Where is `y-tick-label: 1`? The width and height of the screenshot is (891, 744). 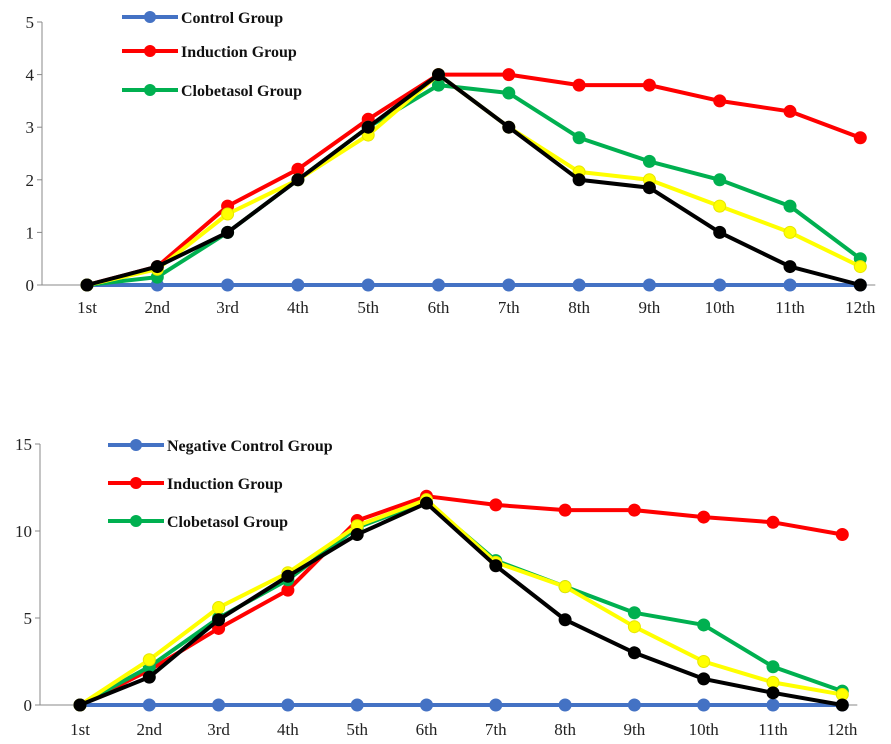
y-tick-label: 1 is located at coordinates (30, 232).